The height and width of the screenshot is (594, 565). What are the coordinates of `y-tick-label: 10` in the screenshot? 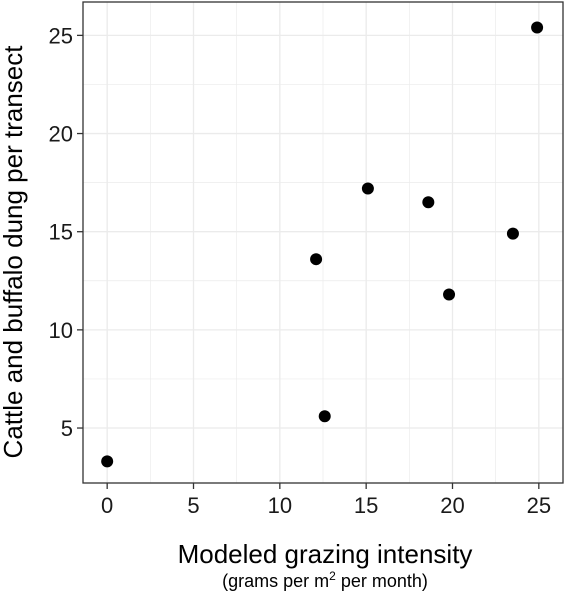 It's located at (61, 330).